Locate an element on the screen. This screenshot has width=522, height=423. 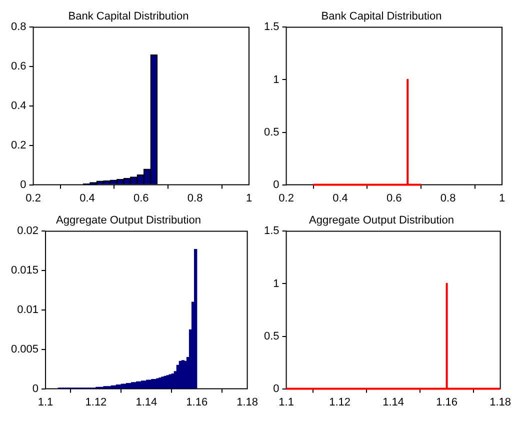
y-tick-label: 0.2 is located at coordinates (18, 145).